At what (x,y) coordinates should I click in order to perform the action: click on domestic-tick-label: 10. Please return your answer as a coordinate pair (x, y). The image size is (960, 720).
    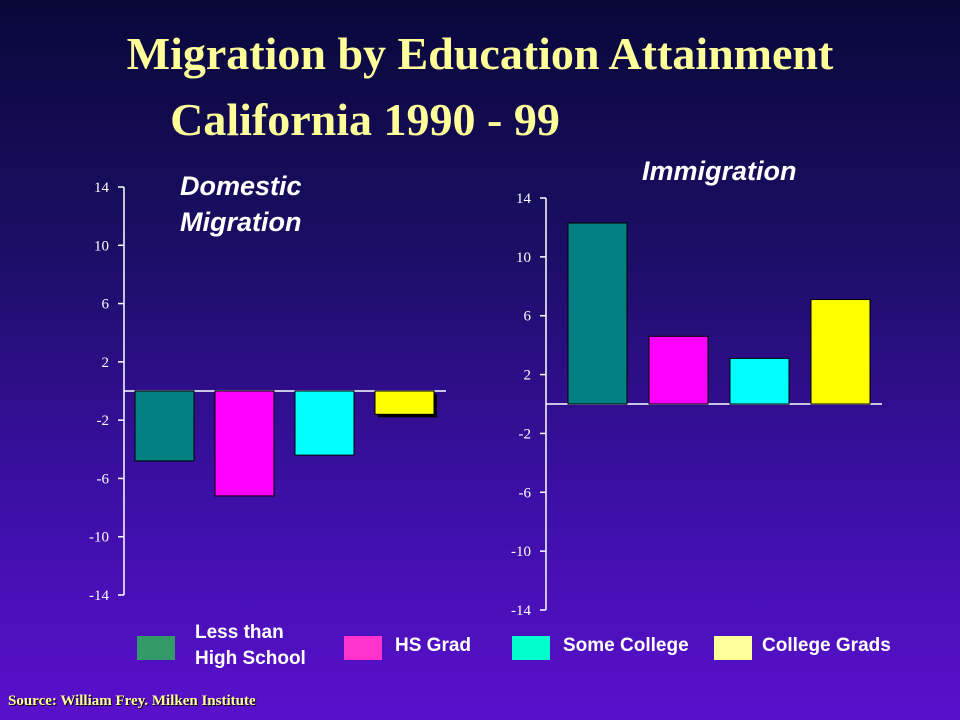
    Looking at the image, I should click on (101, 246).